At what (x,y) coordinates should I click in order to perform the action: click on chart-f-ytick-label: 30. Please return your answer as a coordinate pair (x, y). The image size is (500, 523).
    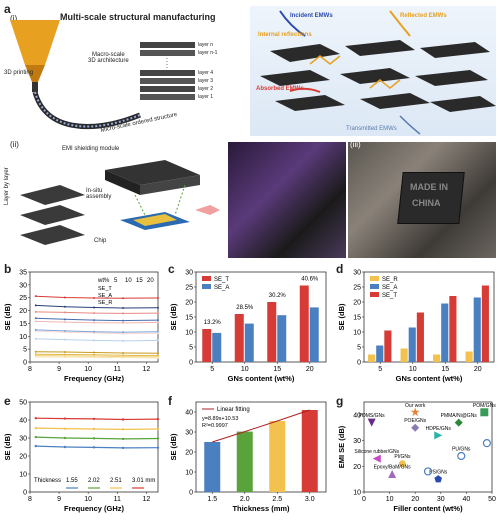
    Looking at the image, I should click on (189, 433).